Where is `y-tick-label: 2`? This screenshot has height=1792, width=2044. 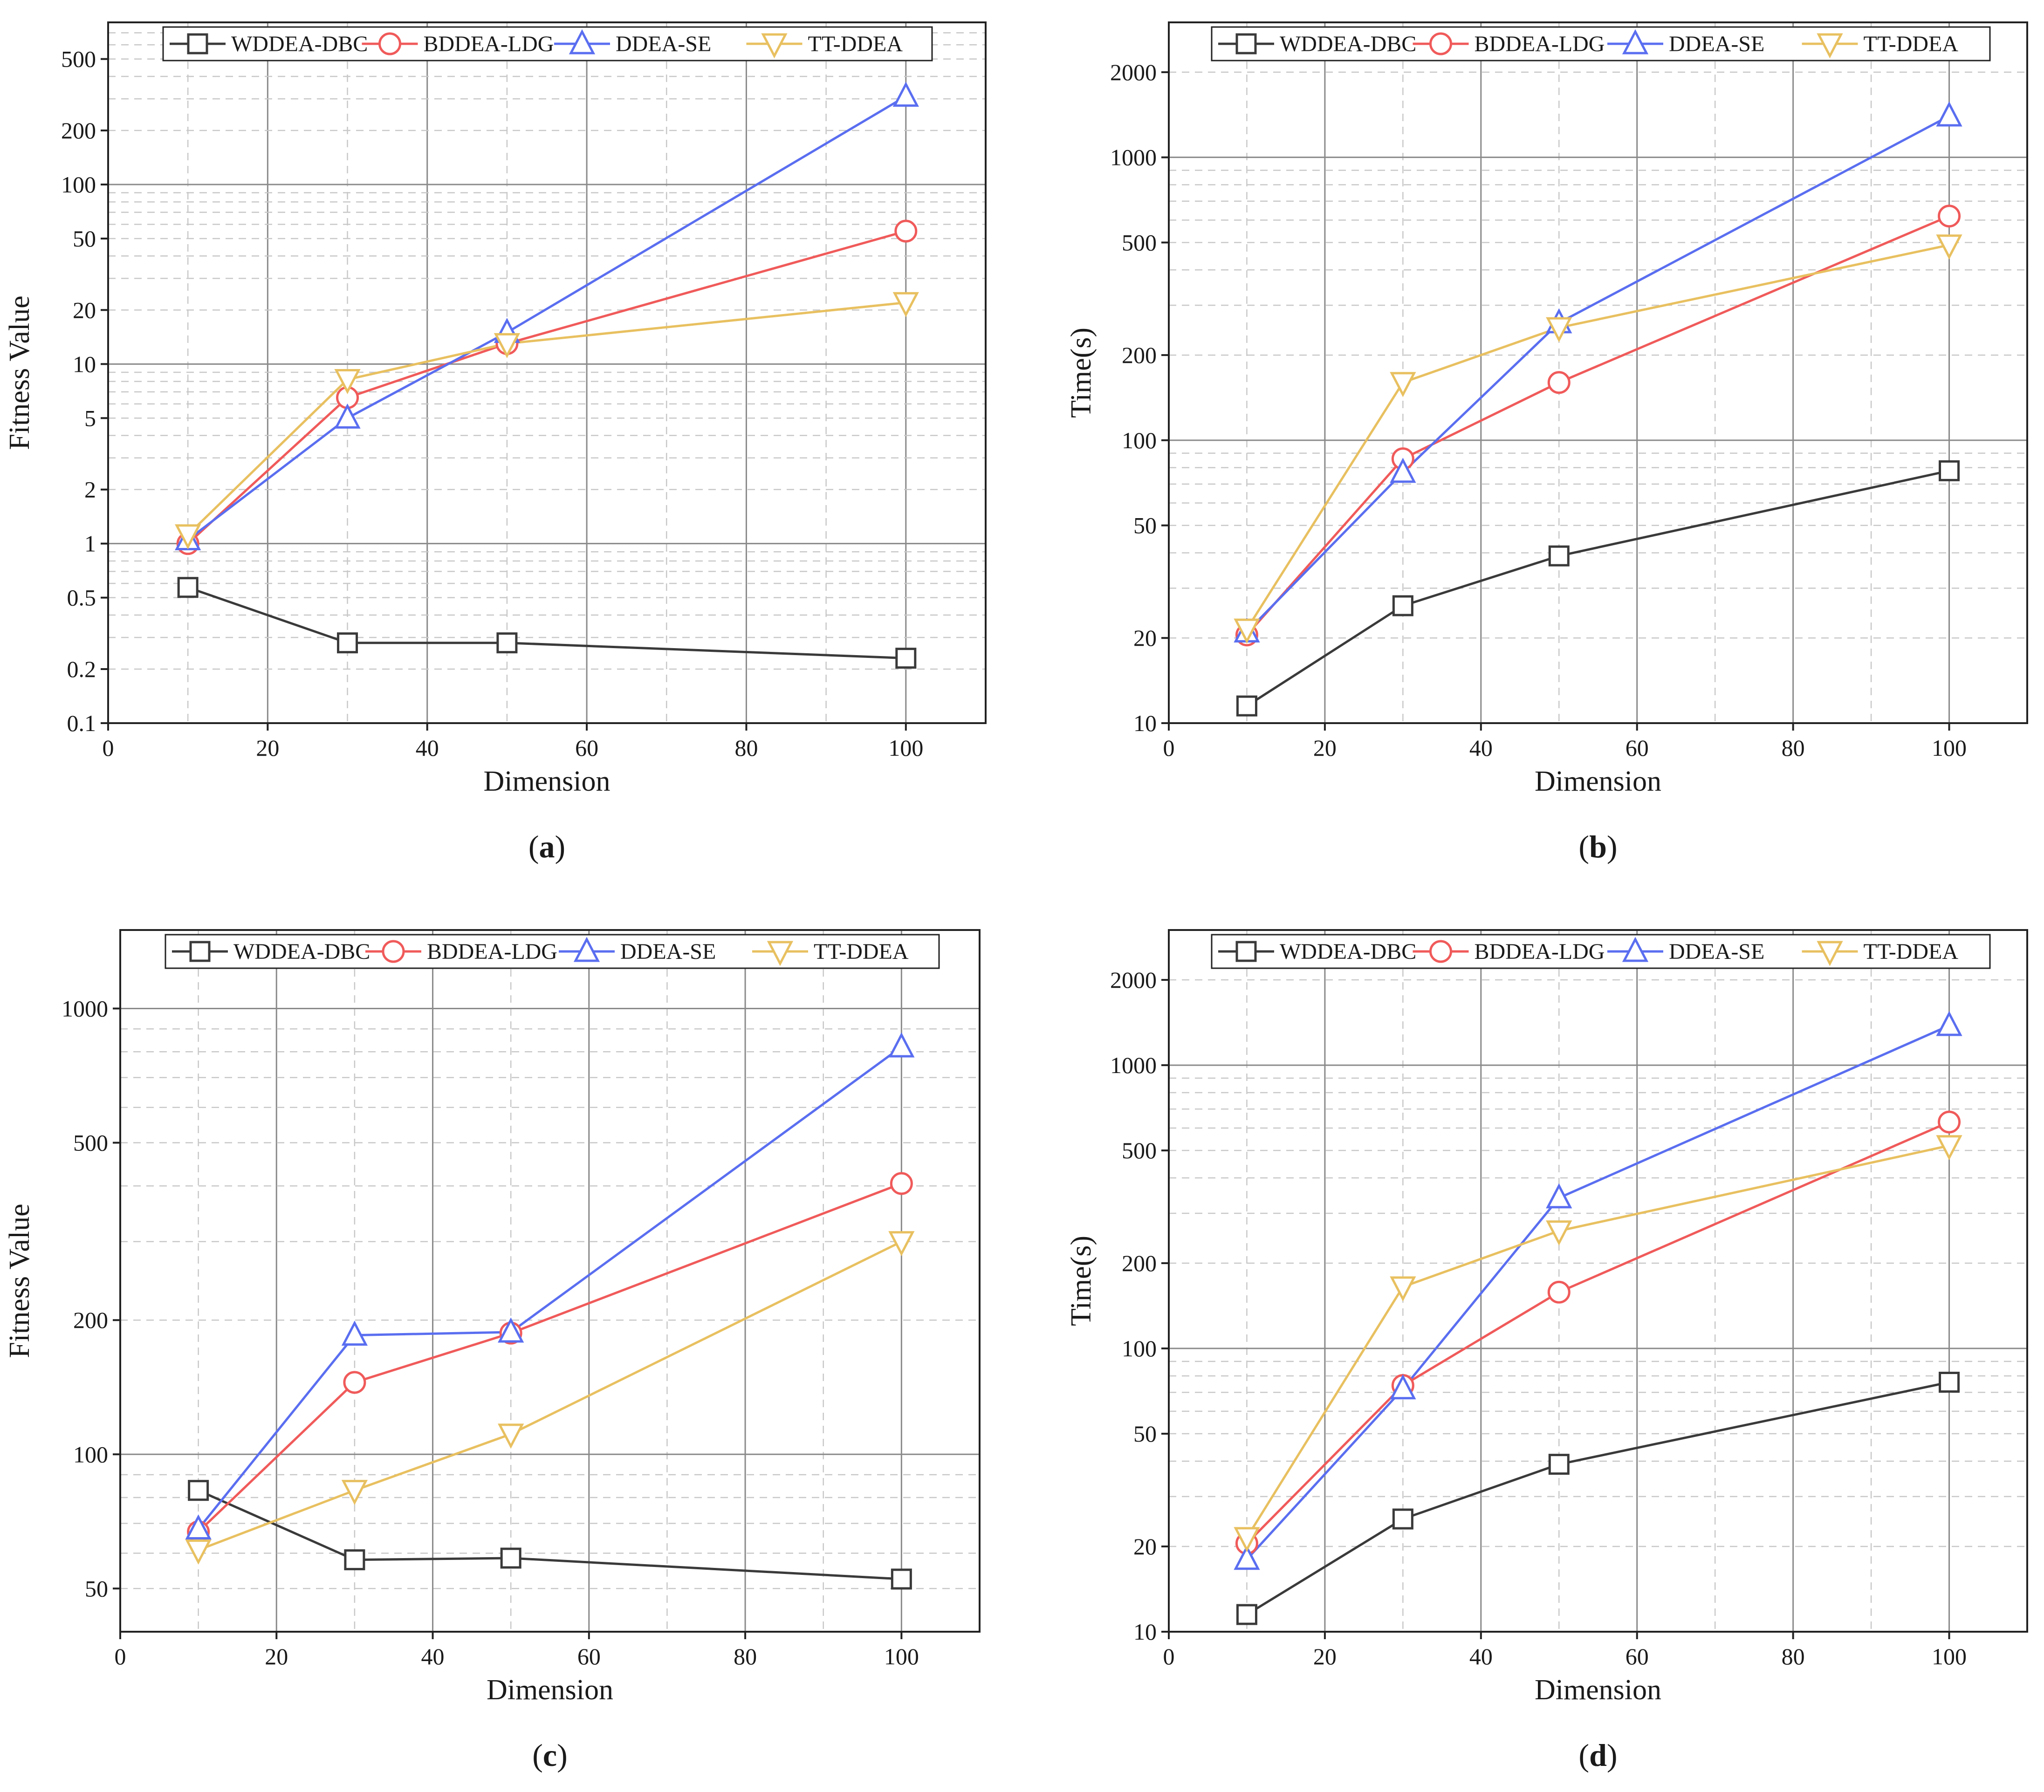 y-tick-label: 2 is located at coordinates (90, 490).